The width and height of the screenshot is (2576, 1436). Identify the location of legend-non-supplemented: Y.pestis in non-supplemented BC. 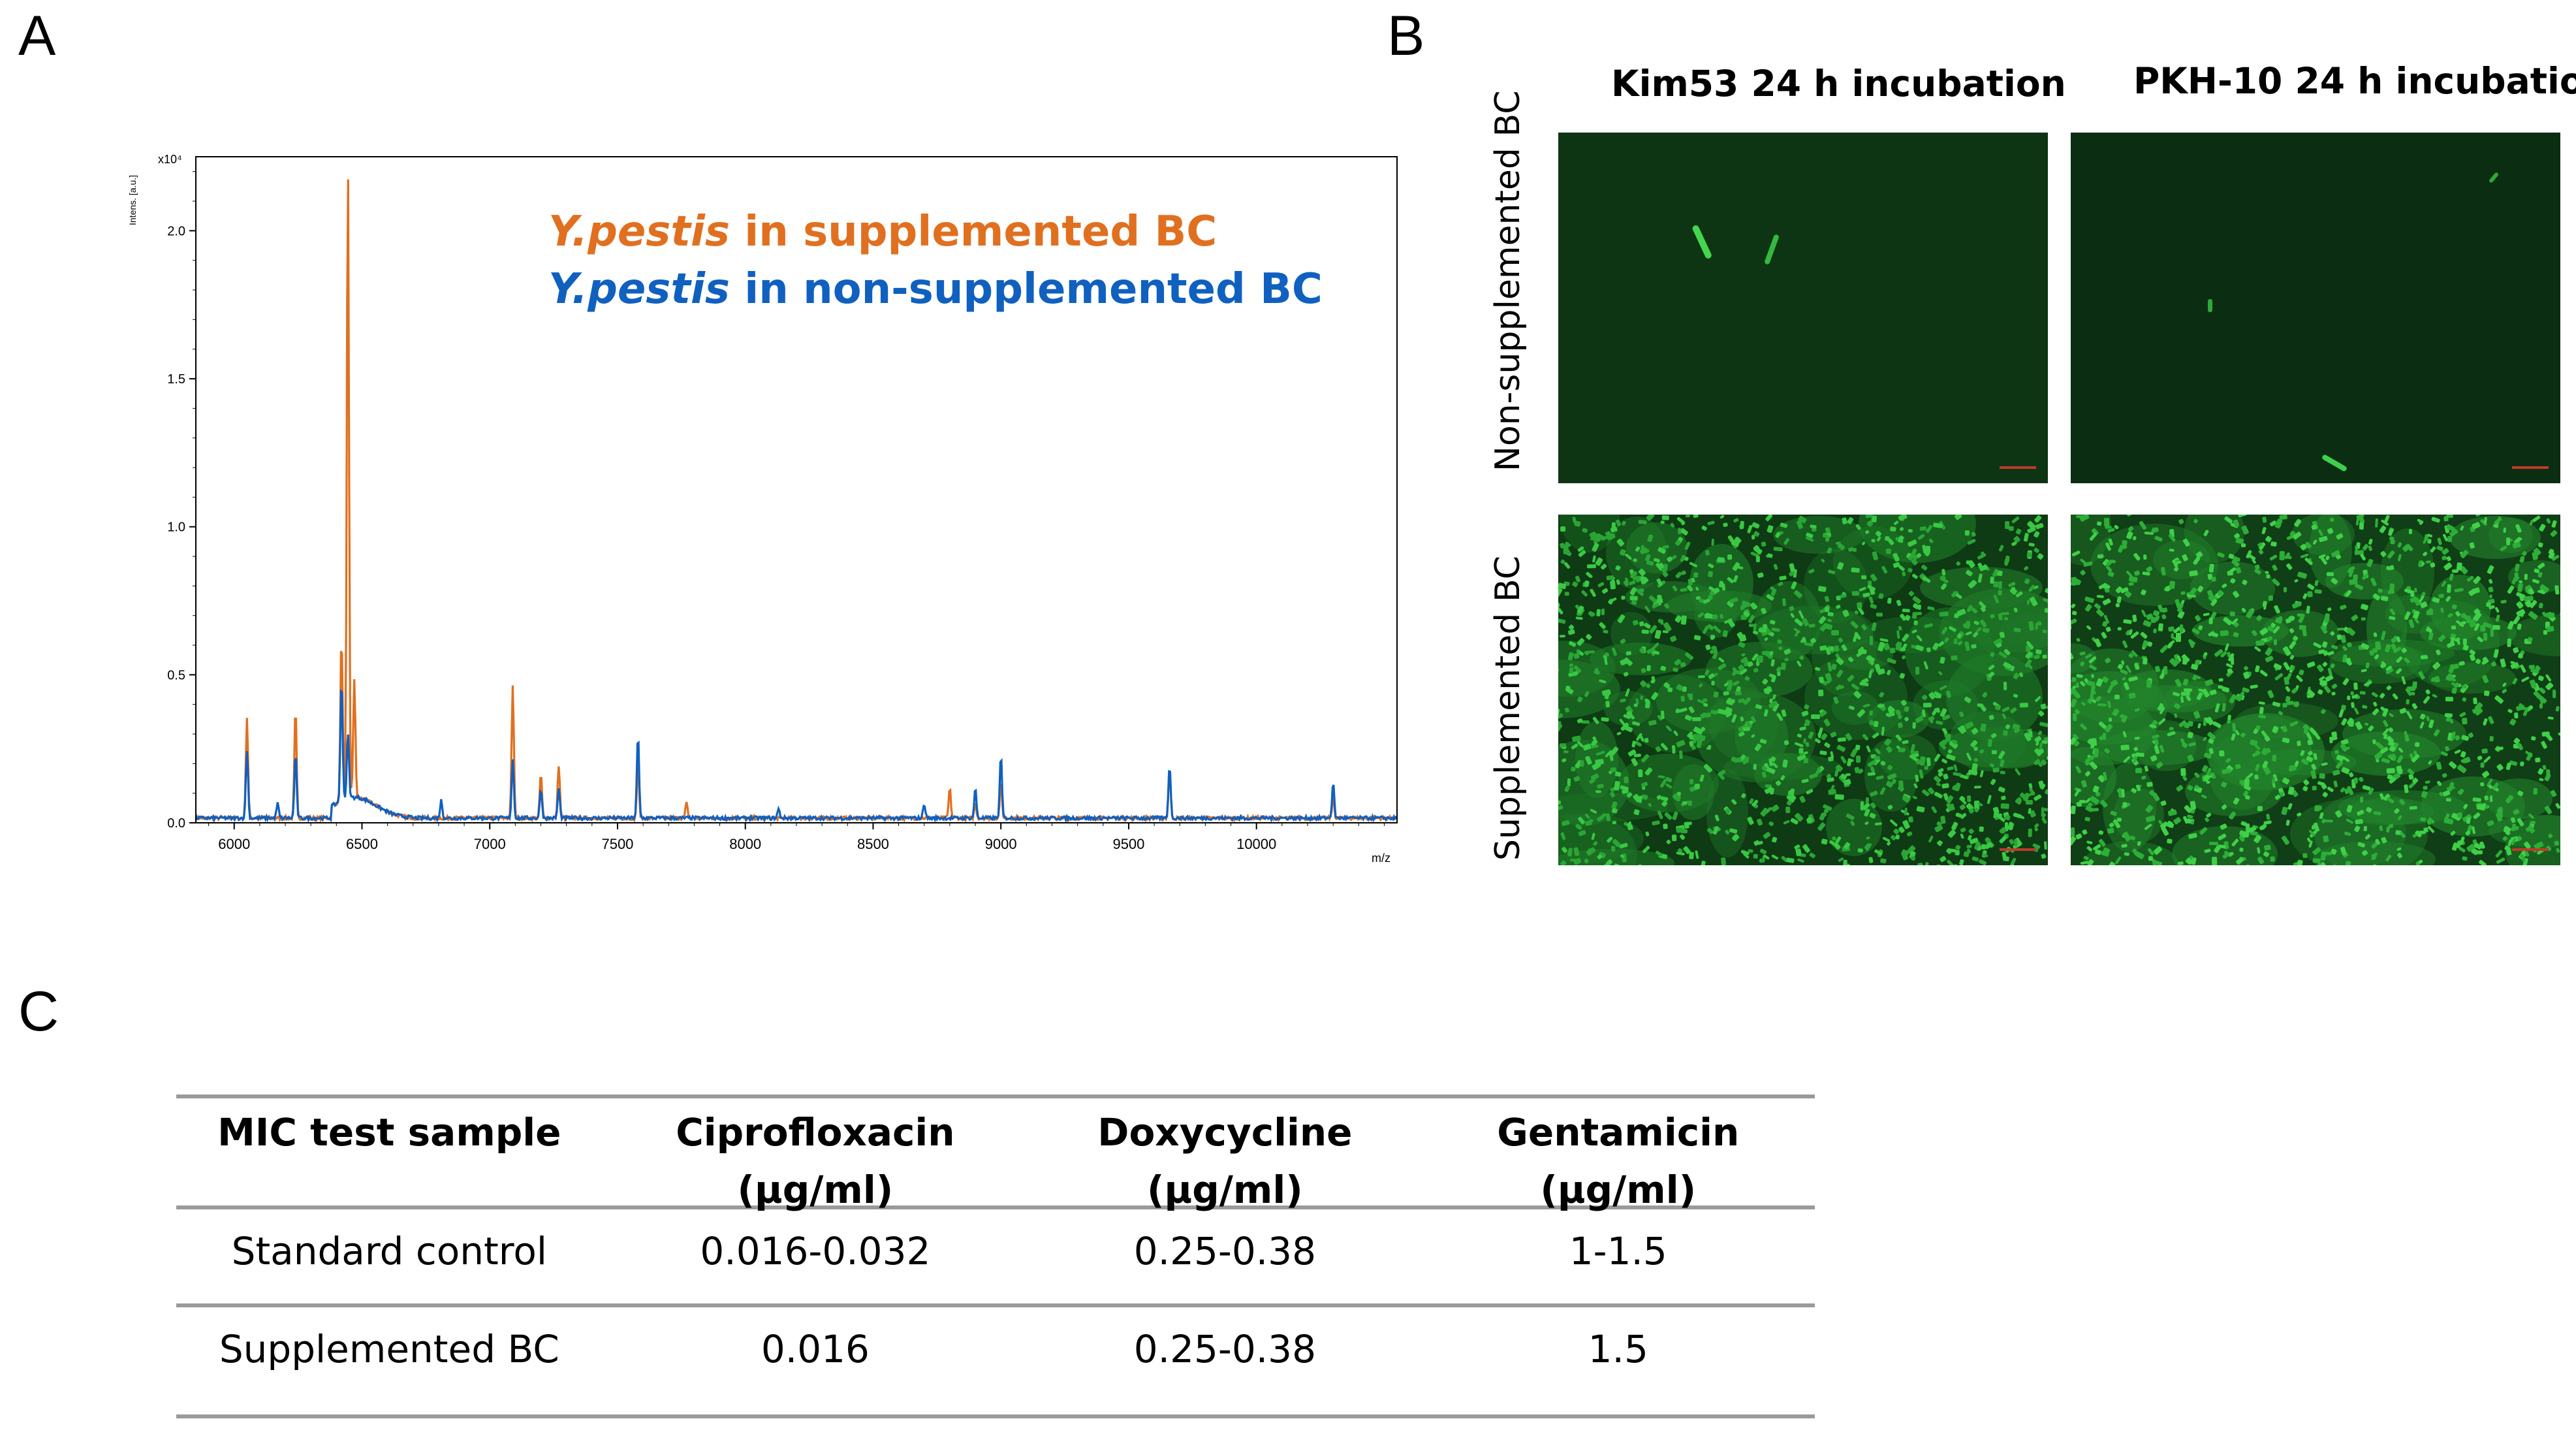
(936, 289).